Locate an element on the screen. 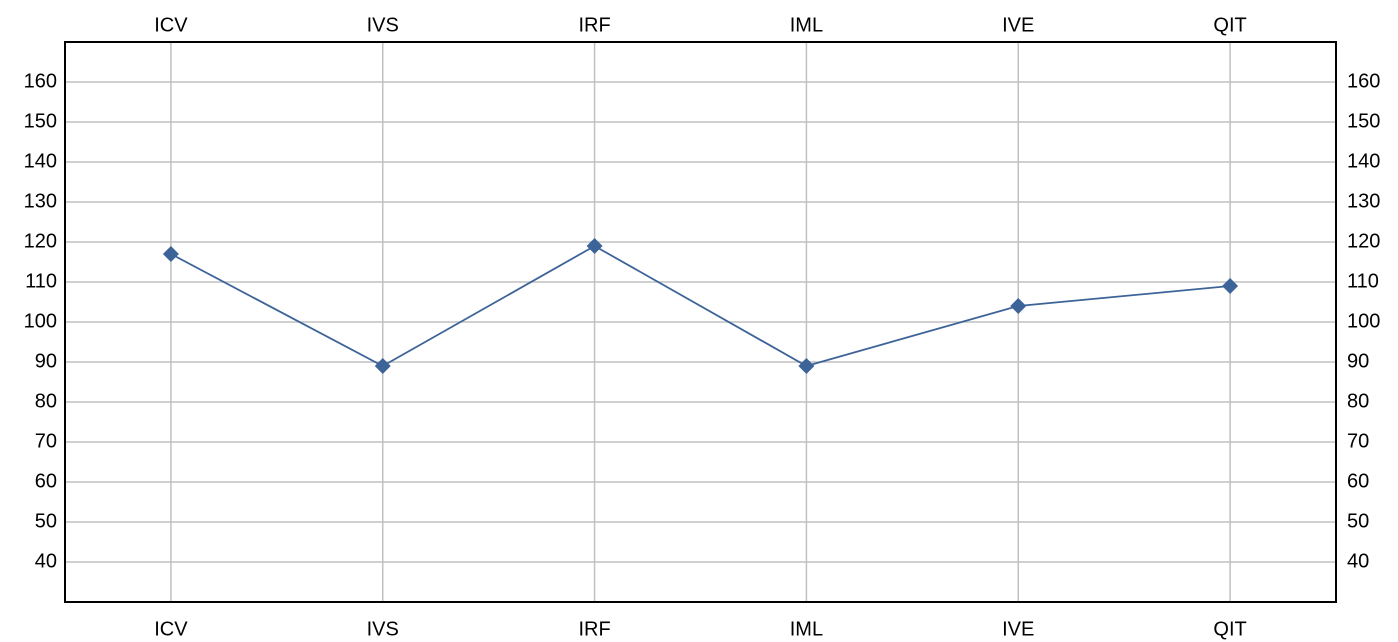 This screenshot has width=1398, height=642. x-tick-label: IVE is located at coordinates (1018, 629).